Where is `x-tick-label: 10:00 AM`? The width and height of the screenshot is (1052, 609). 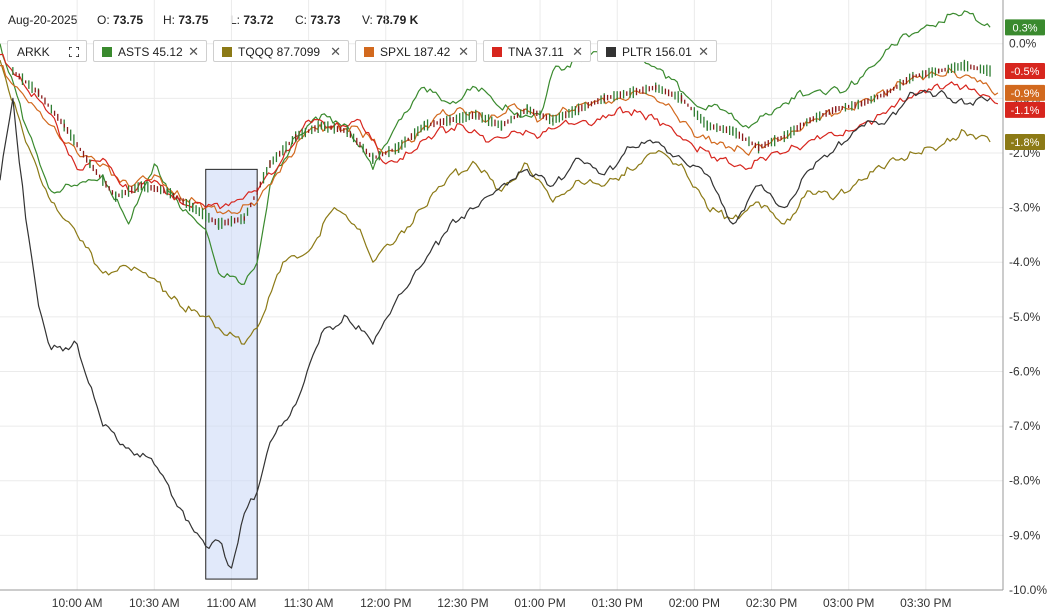 x-tick-label: 10:00 AM is located at coordinates (77, 602).